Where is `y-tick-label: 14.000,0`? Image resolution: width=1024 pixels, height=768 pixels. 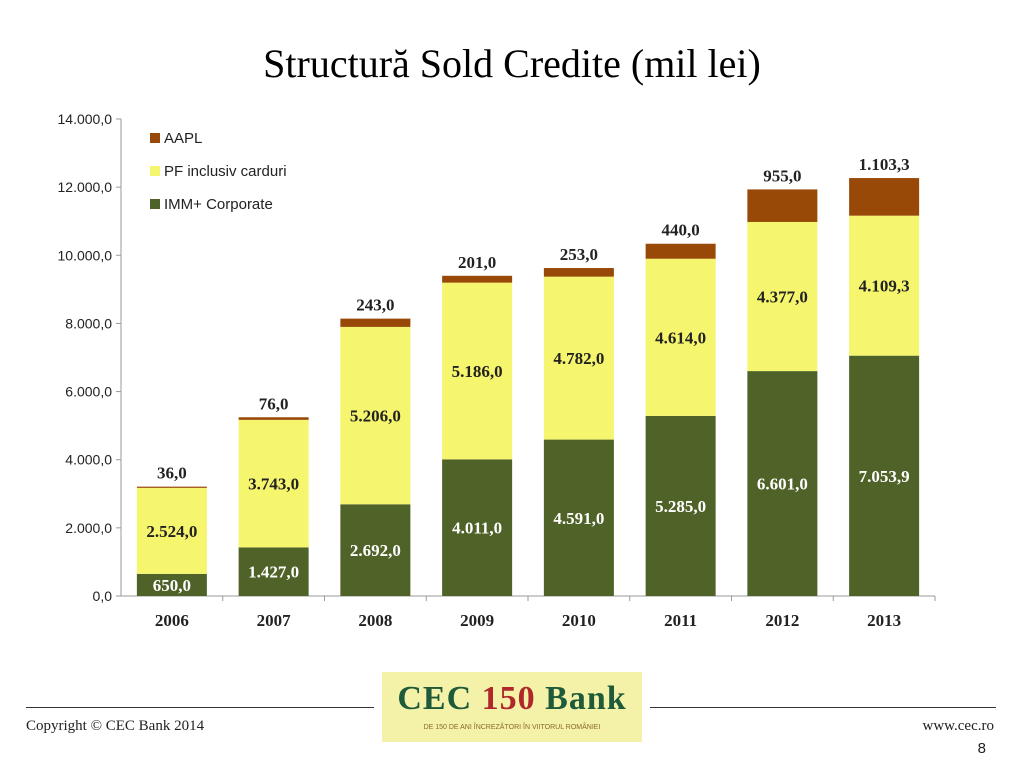
y-tick-label: 14.000,0 is located at coordinates (85, 119).